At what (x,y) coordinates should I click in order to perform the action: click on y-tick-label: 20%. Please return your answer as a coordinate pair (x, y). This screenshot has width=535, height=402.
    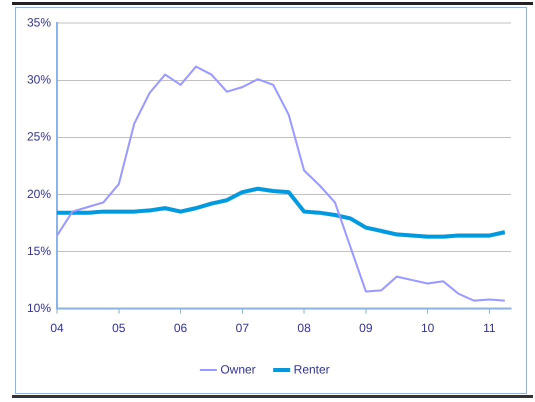
    Looking at the image, I should click on (39, 193).